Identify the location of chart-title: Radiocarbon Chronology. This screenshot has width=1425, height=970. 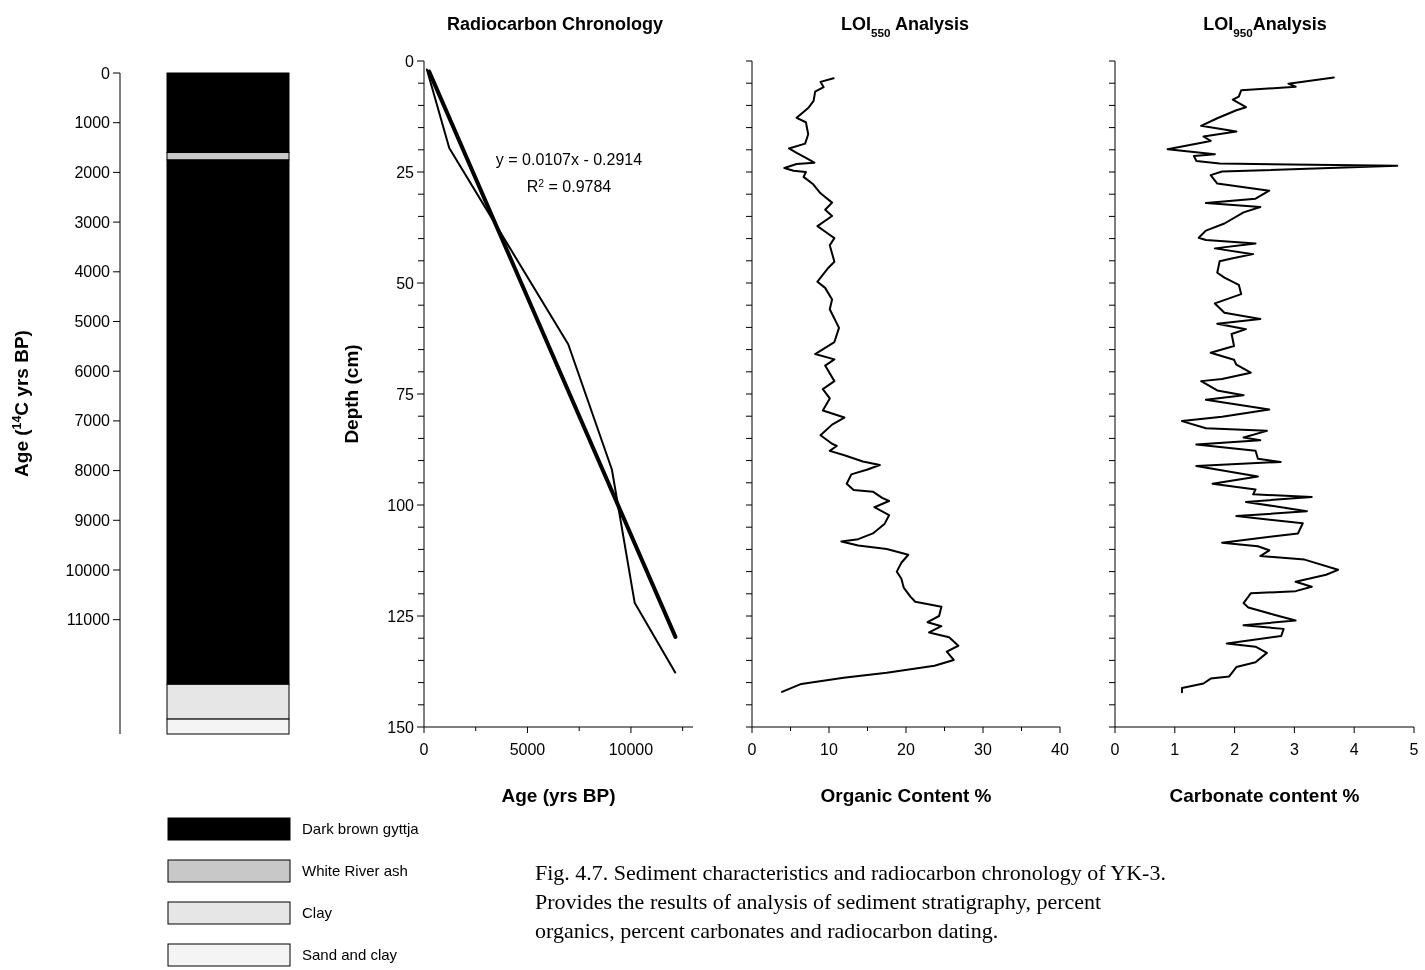
(555, 24).